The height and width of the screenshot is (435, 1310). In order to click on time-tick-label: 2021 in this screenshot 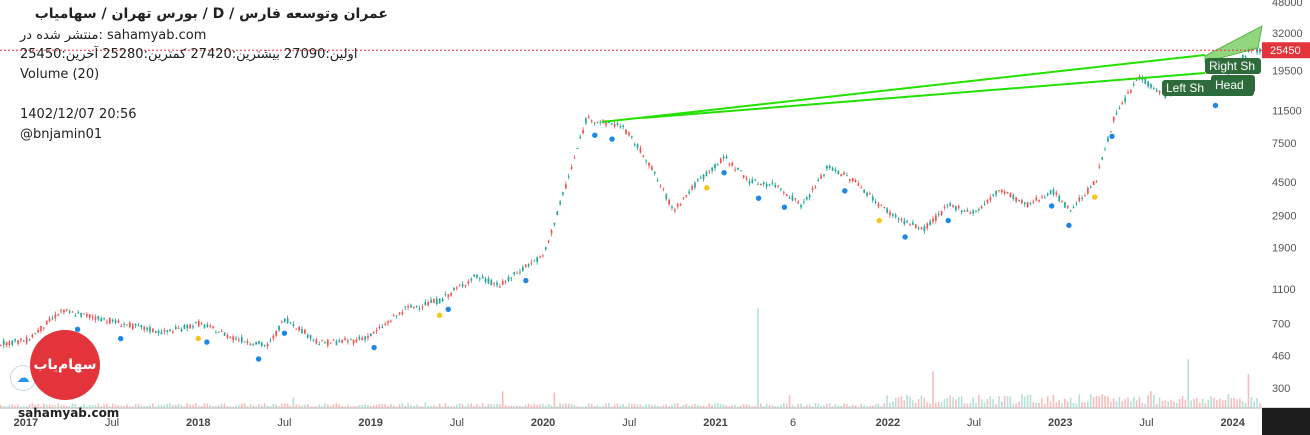, I will do `click(715, 423)`.